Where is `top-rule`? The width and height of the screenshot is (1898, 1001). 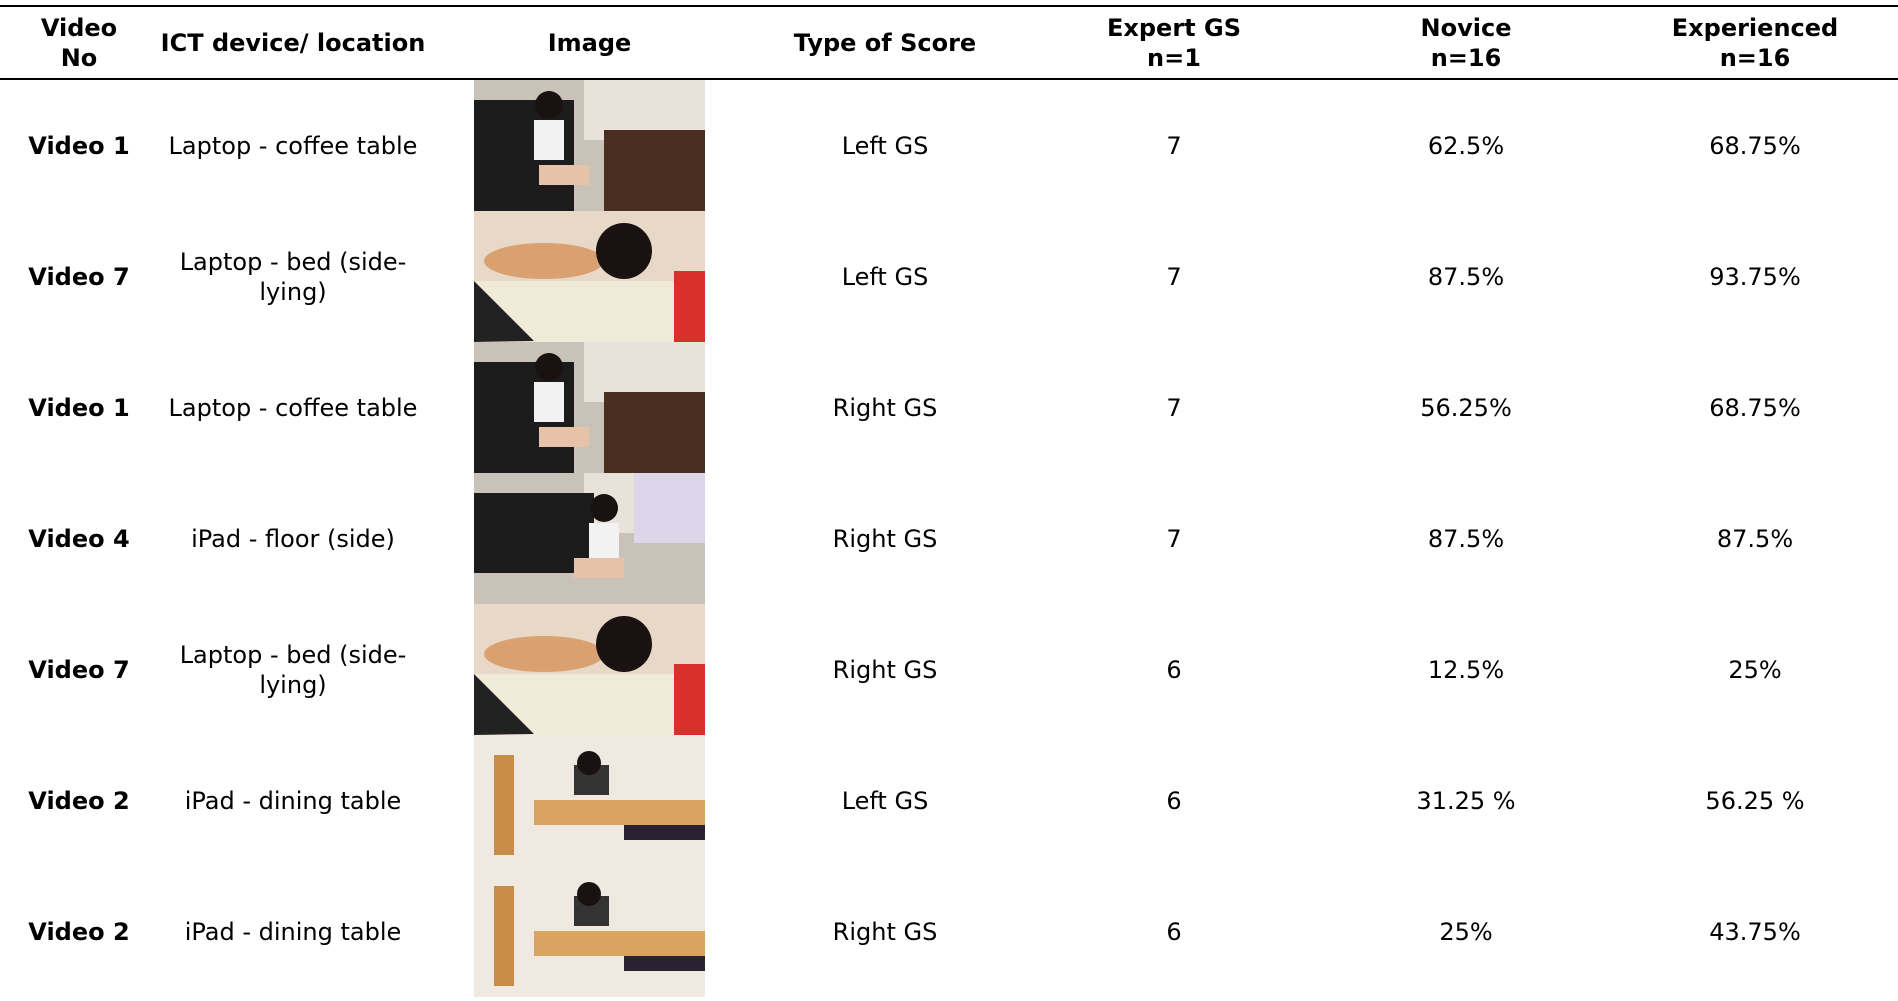 top-rule is located at coordinates (949, 6).